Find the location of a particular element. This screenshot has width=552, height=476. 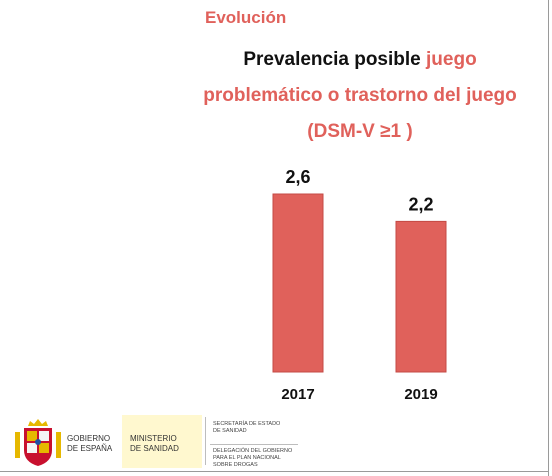

chart-title-highlight: juego problemático o trastorno del juego is located at coordinates (360, 77).